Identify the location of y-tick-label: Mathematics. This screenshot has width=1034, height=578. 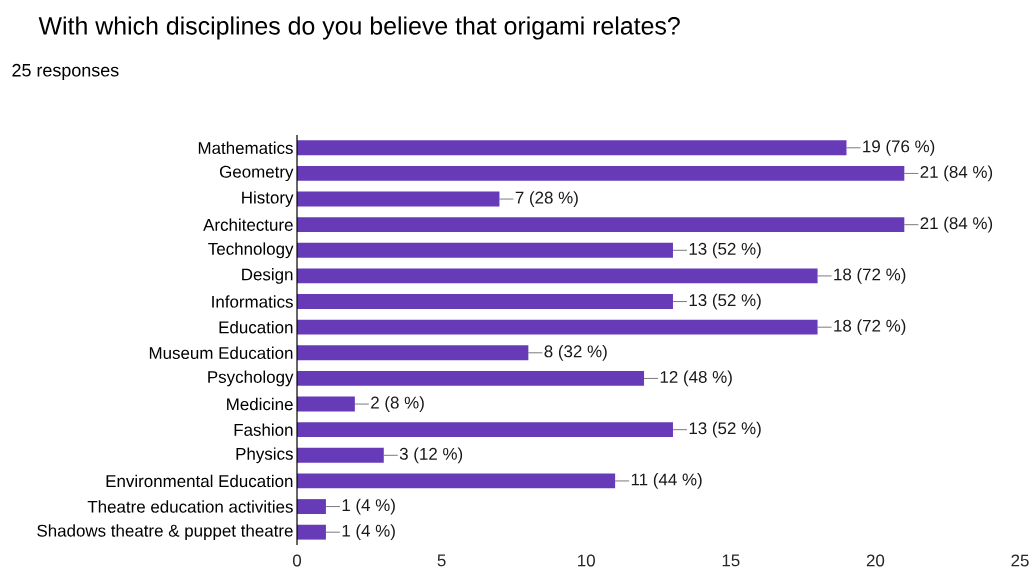
(245, 148).